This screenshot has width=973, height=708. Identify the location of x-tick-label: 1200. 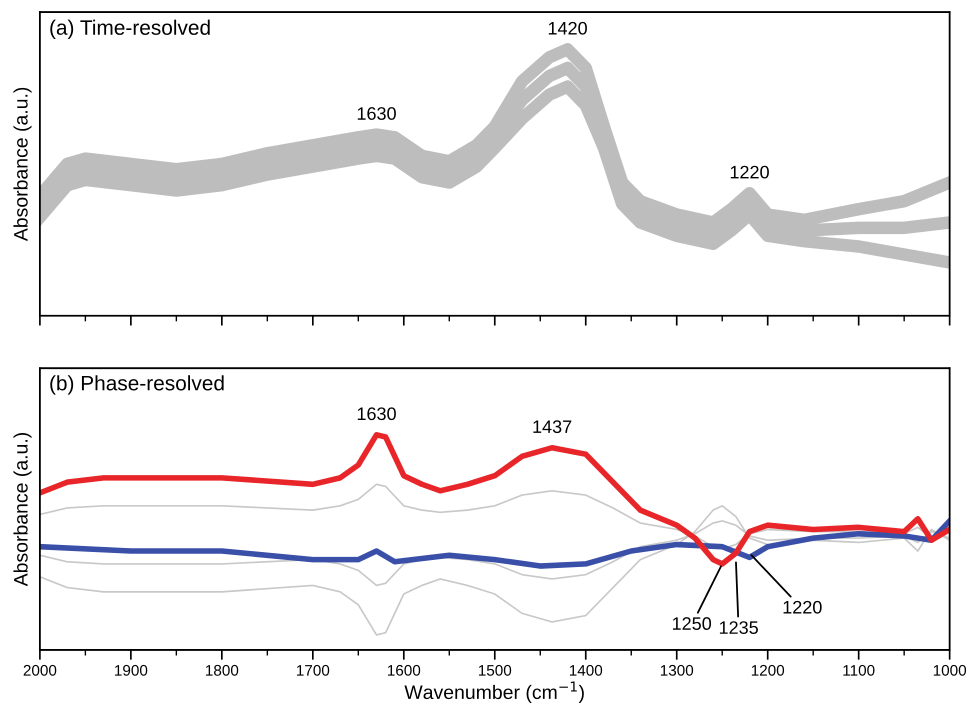
(768, 670).